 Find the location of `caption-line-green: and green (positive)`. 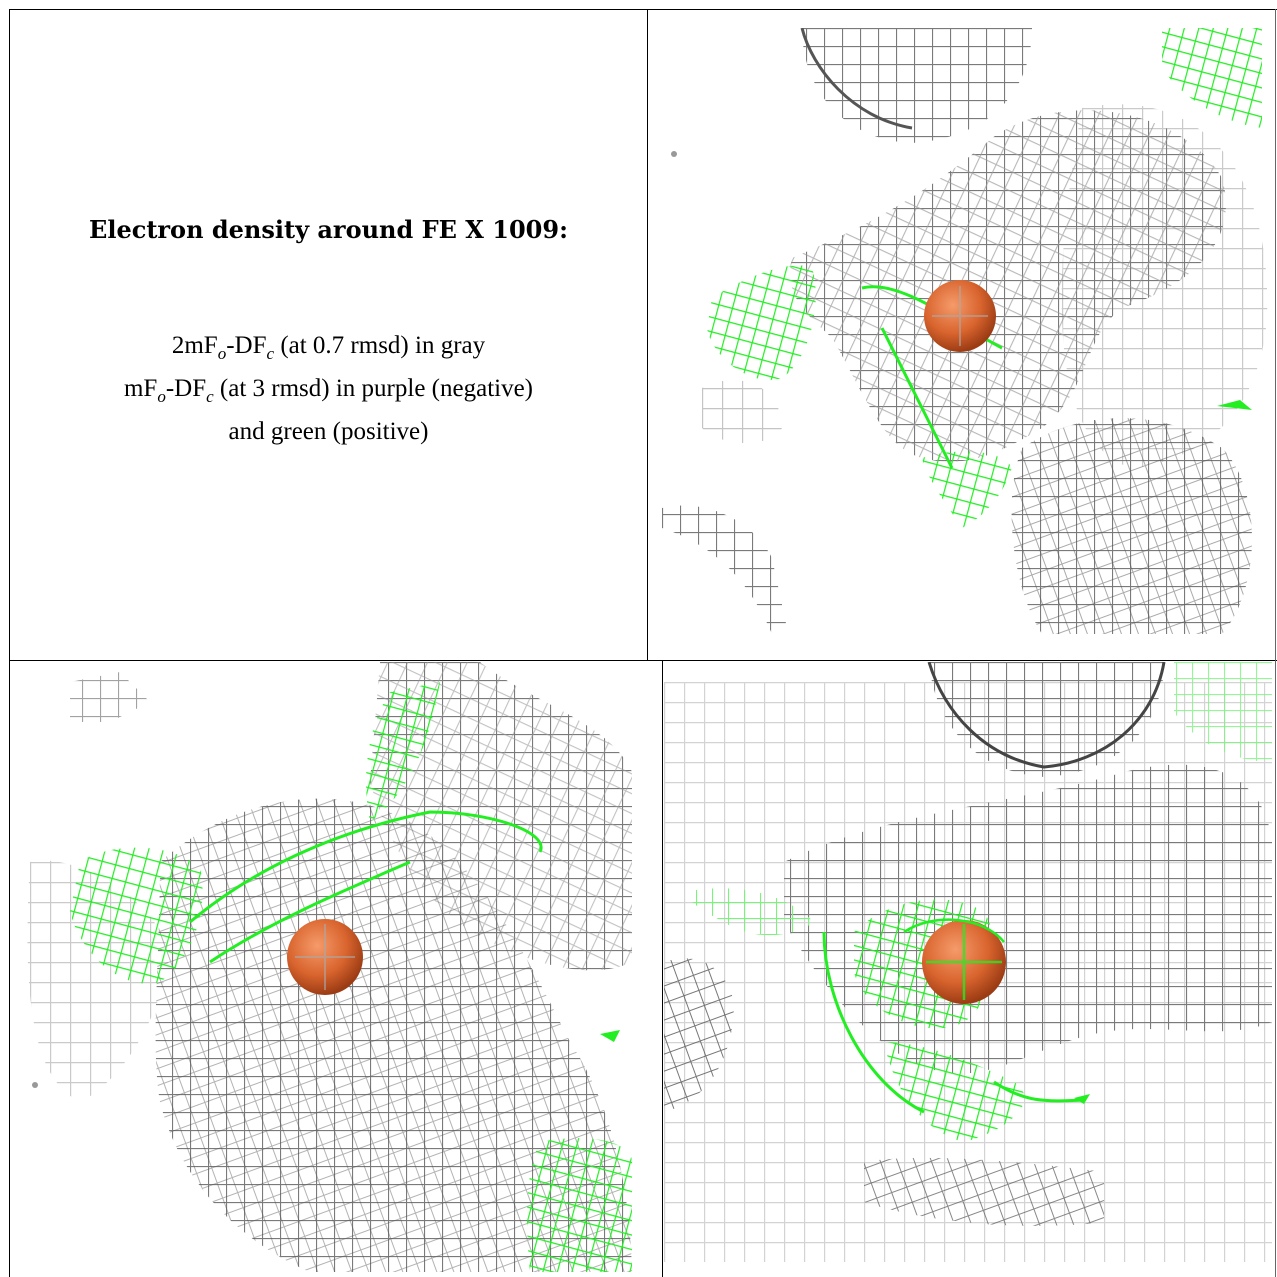

caption-line-green: and green (positive) is located at coordinates (328, 431).